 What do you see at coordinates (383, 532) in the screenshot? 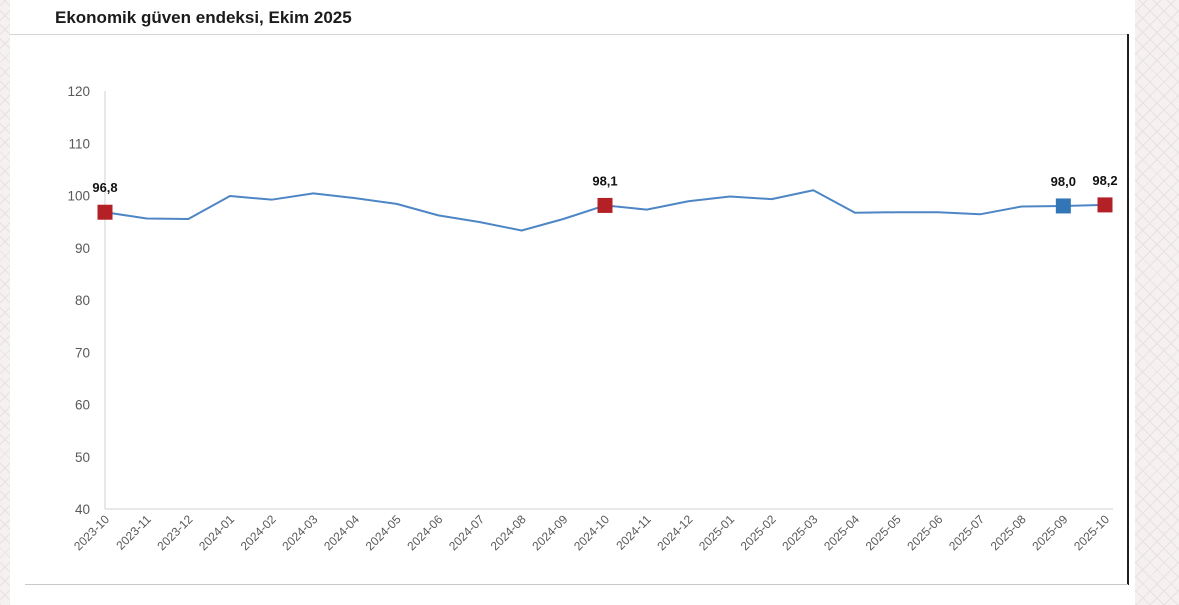
I see `x-tick-label: 2024-05` at bounding box center [383, 532].